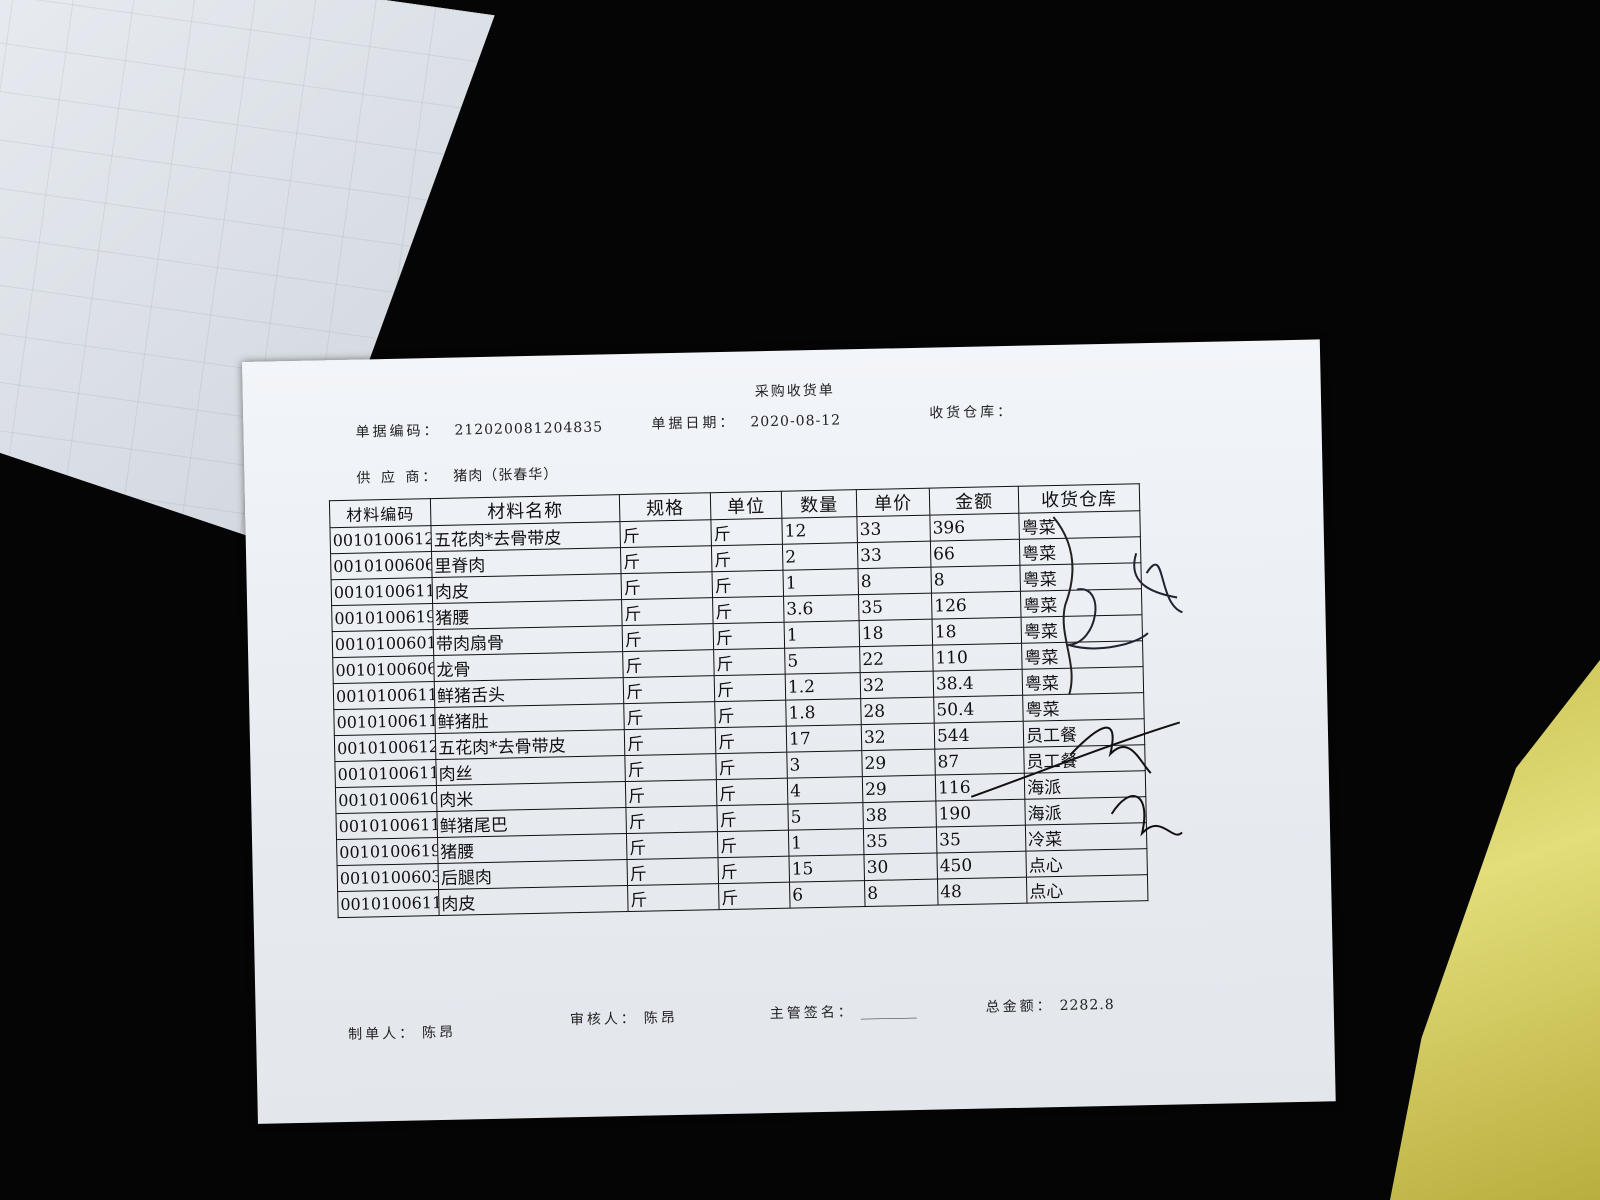 Image resolution: width=1600 pixels, height=1200 pixels. What do you see at coordinates (977, 657) in the screenshot?
I see `table-cell: 110` at bounding box center [977, 657].